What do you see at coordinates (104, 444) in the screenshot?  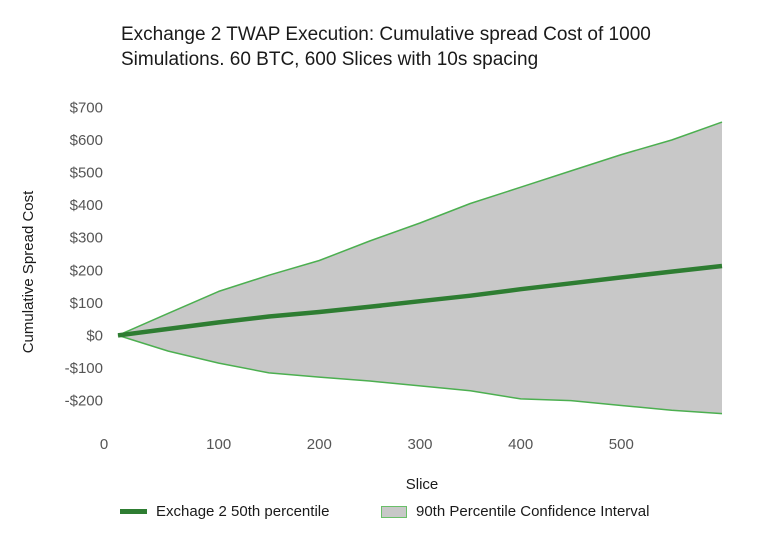 I see `x-tick-label: 0` at bounding box center [104, 444].